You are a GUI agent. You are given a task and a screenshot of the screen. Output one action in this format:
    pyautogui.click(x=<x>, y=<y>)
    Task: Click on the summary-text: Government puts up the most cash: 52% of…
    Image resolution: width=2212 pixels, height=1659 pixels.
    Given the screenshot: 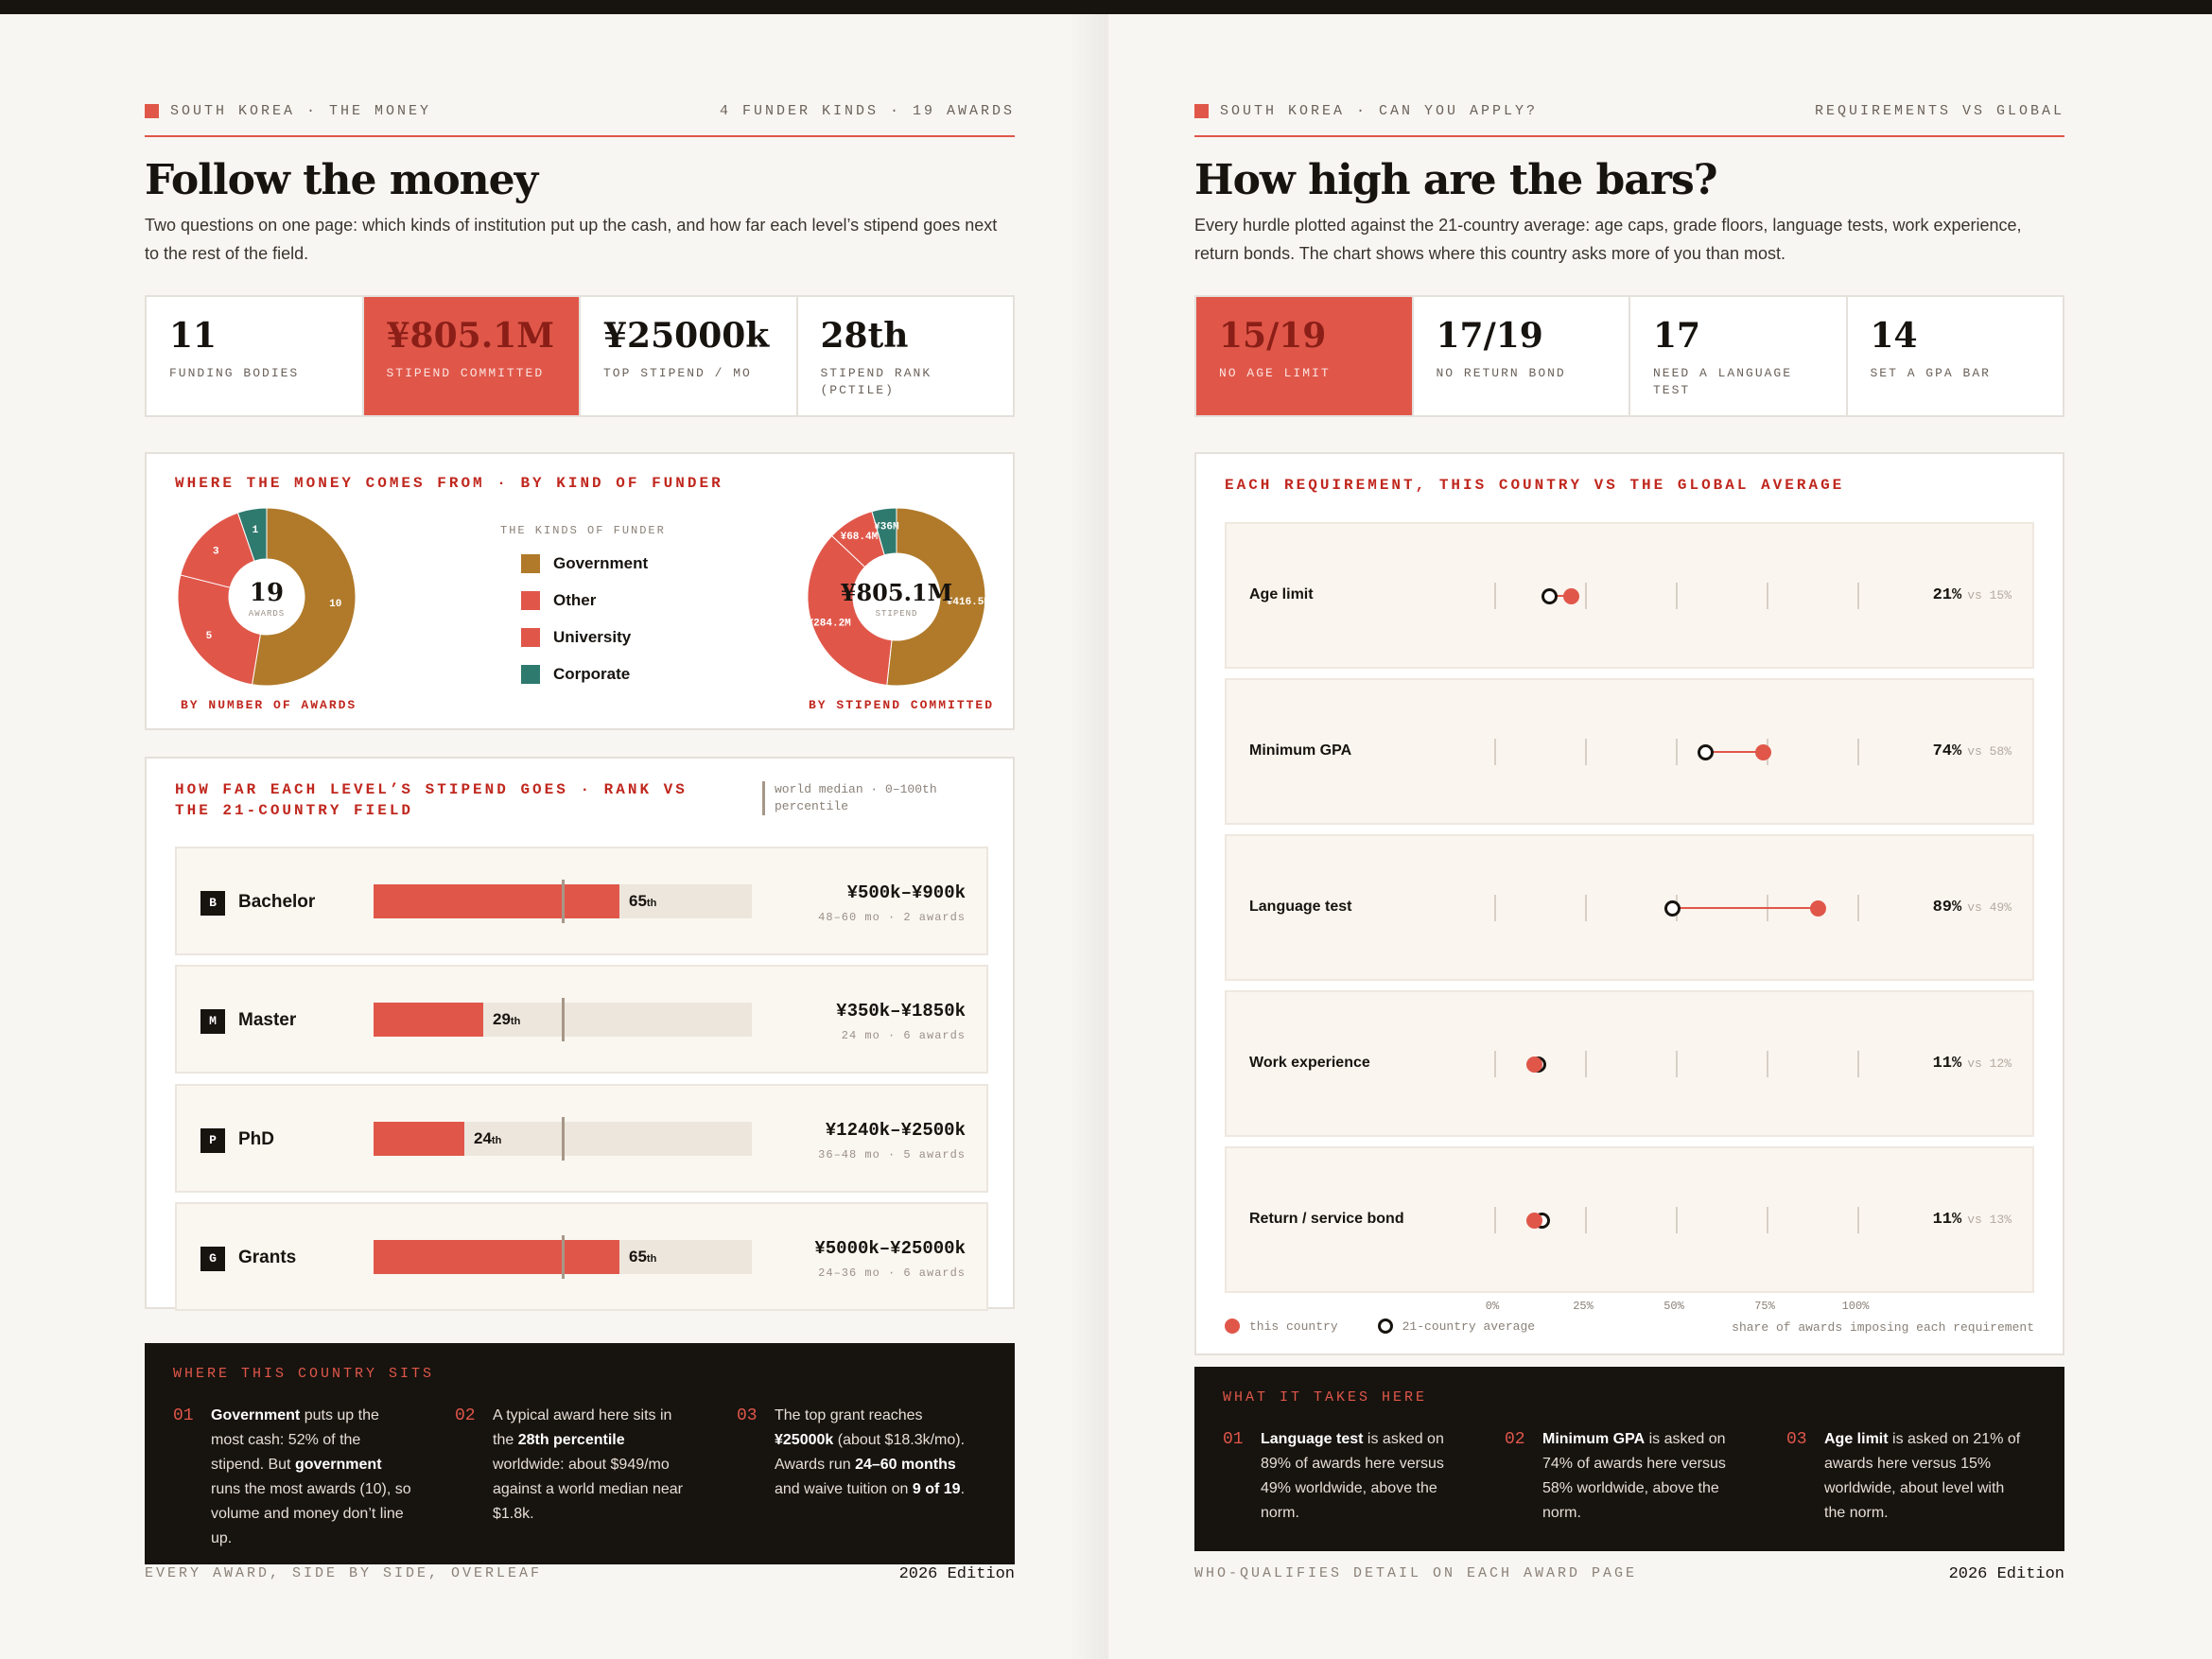 What is the action you would take?
    pyautogui.click(x=311, y=1476)
    